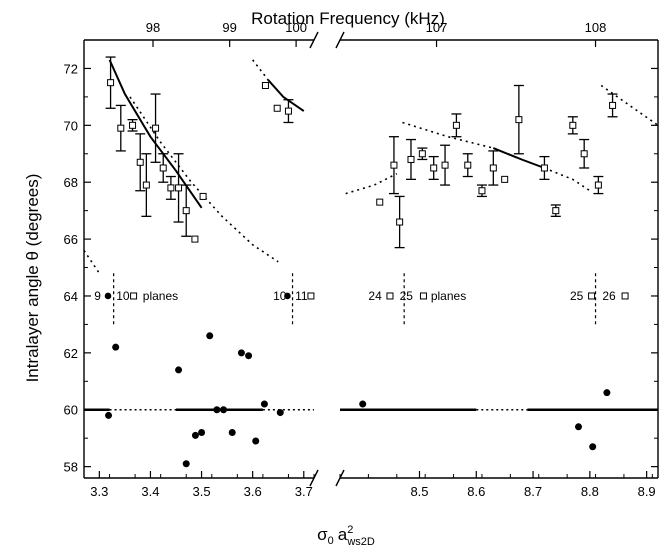  What do you see at coordinates (419, 491) in the screenshot?
I see `x-tick-label: 8.5` at bounding box center [419, 491].